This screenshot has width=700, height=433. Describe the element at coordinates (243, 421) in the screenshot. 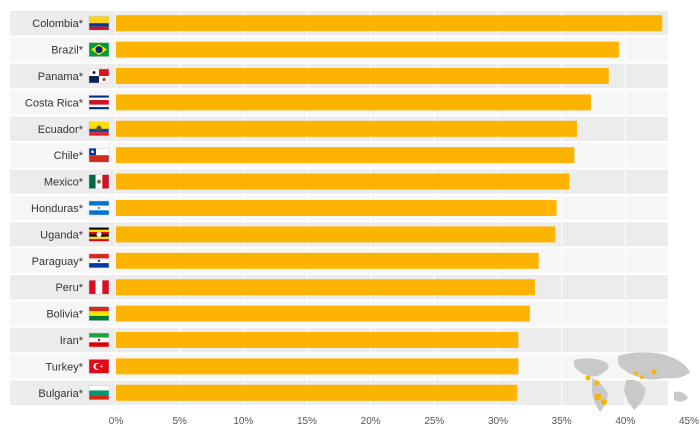

I see `x-tick-label: 10%` at that location.